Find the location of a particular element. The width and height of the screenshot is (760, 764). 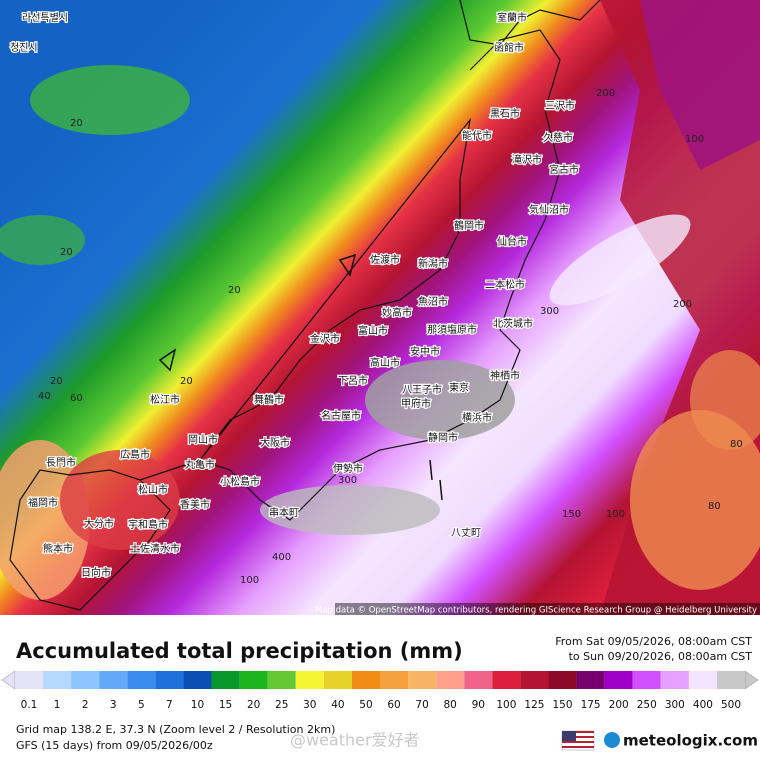

place-label: 鶴岡市 is located at coordinates (469, 225).